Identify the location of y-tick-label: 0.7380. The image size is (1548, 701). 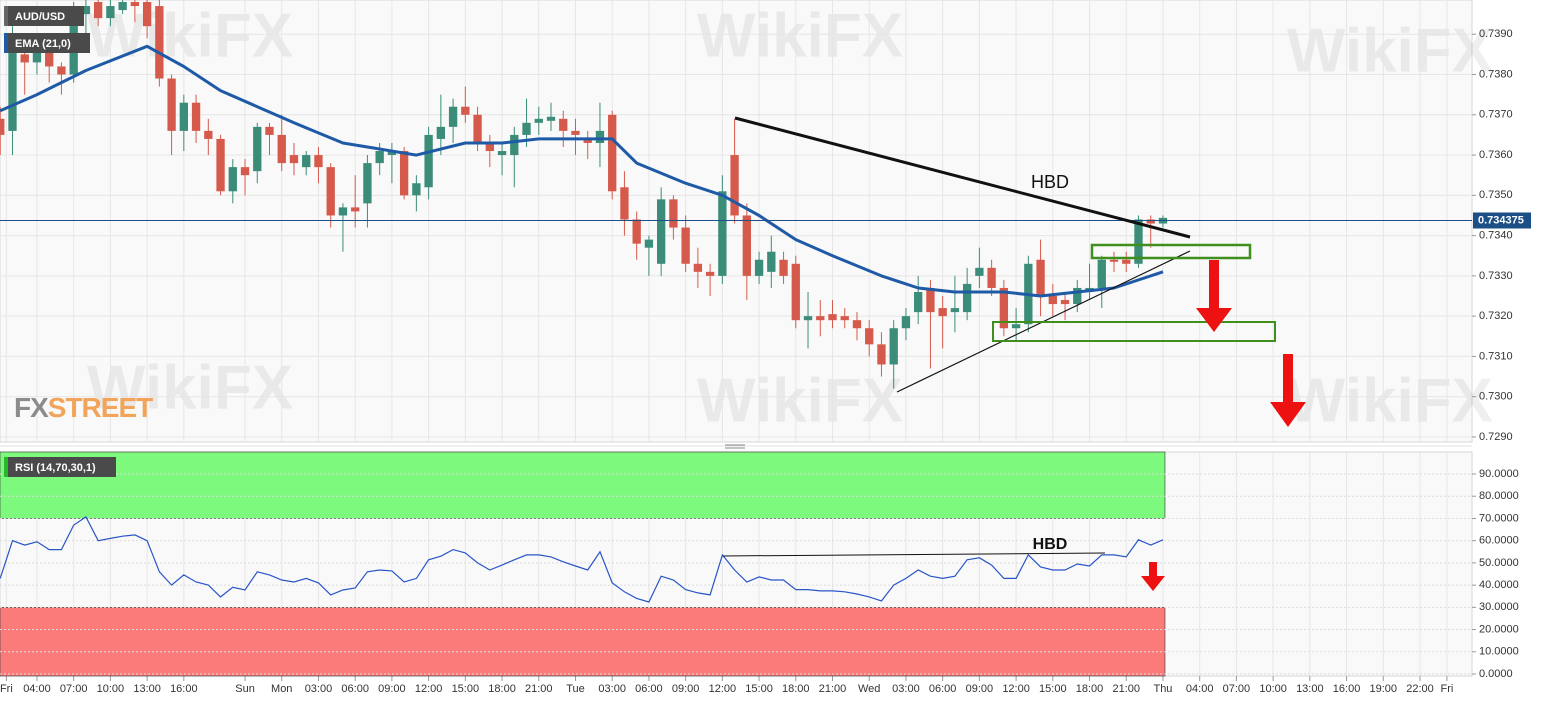
(1496, 74).